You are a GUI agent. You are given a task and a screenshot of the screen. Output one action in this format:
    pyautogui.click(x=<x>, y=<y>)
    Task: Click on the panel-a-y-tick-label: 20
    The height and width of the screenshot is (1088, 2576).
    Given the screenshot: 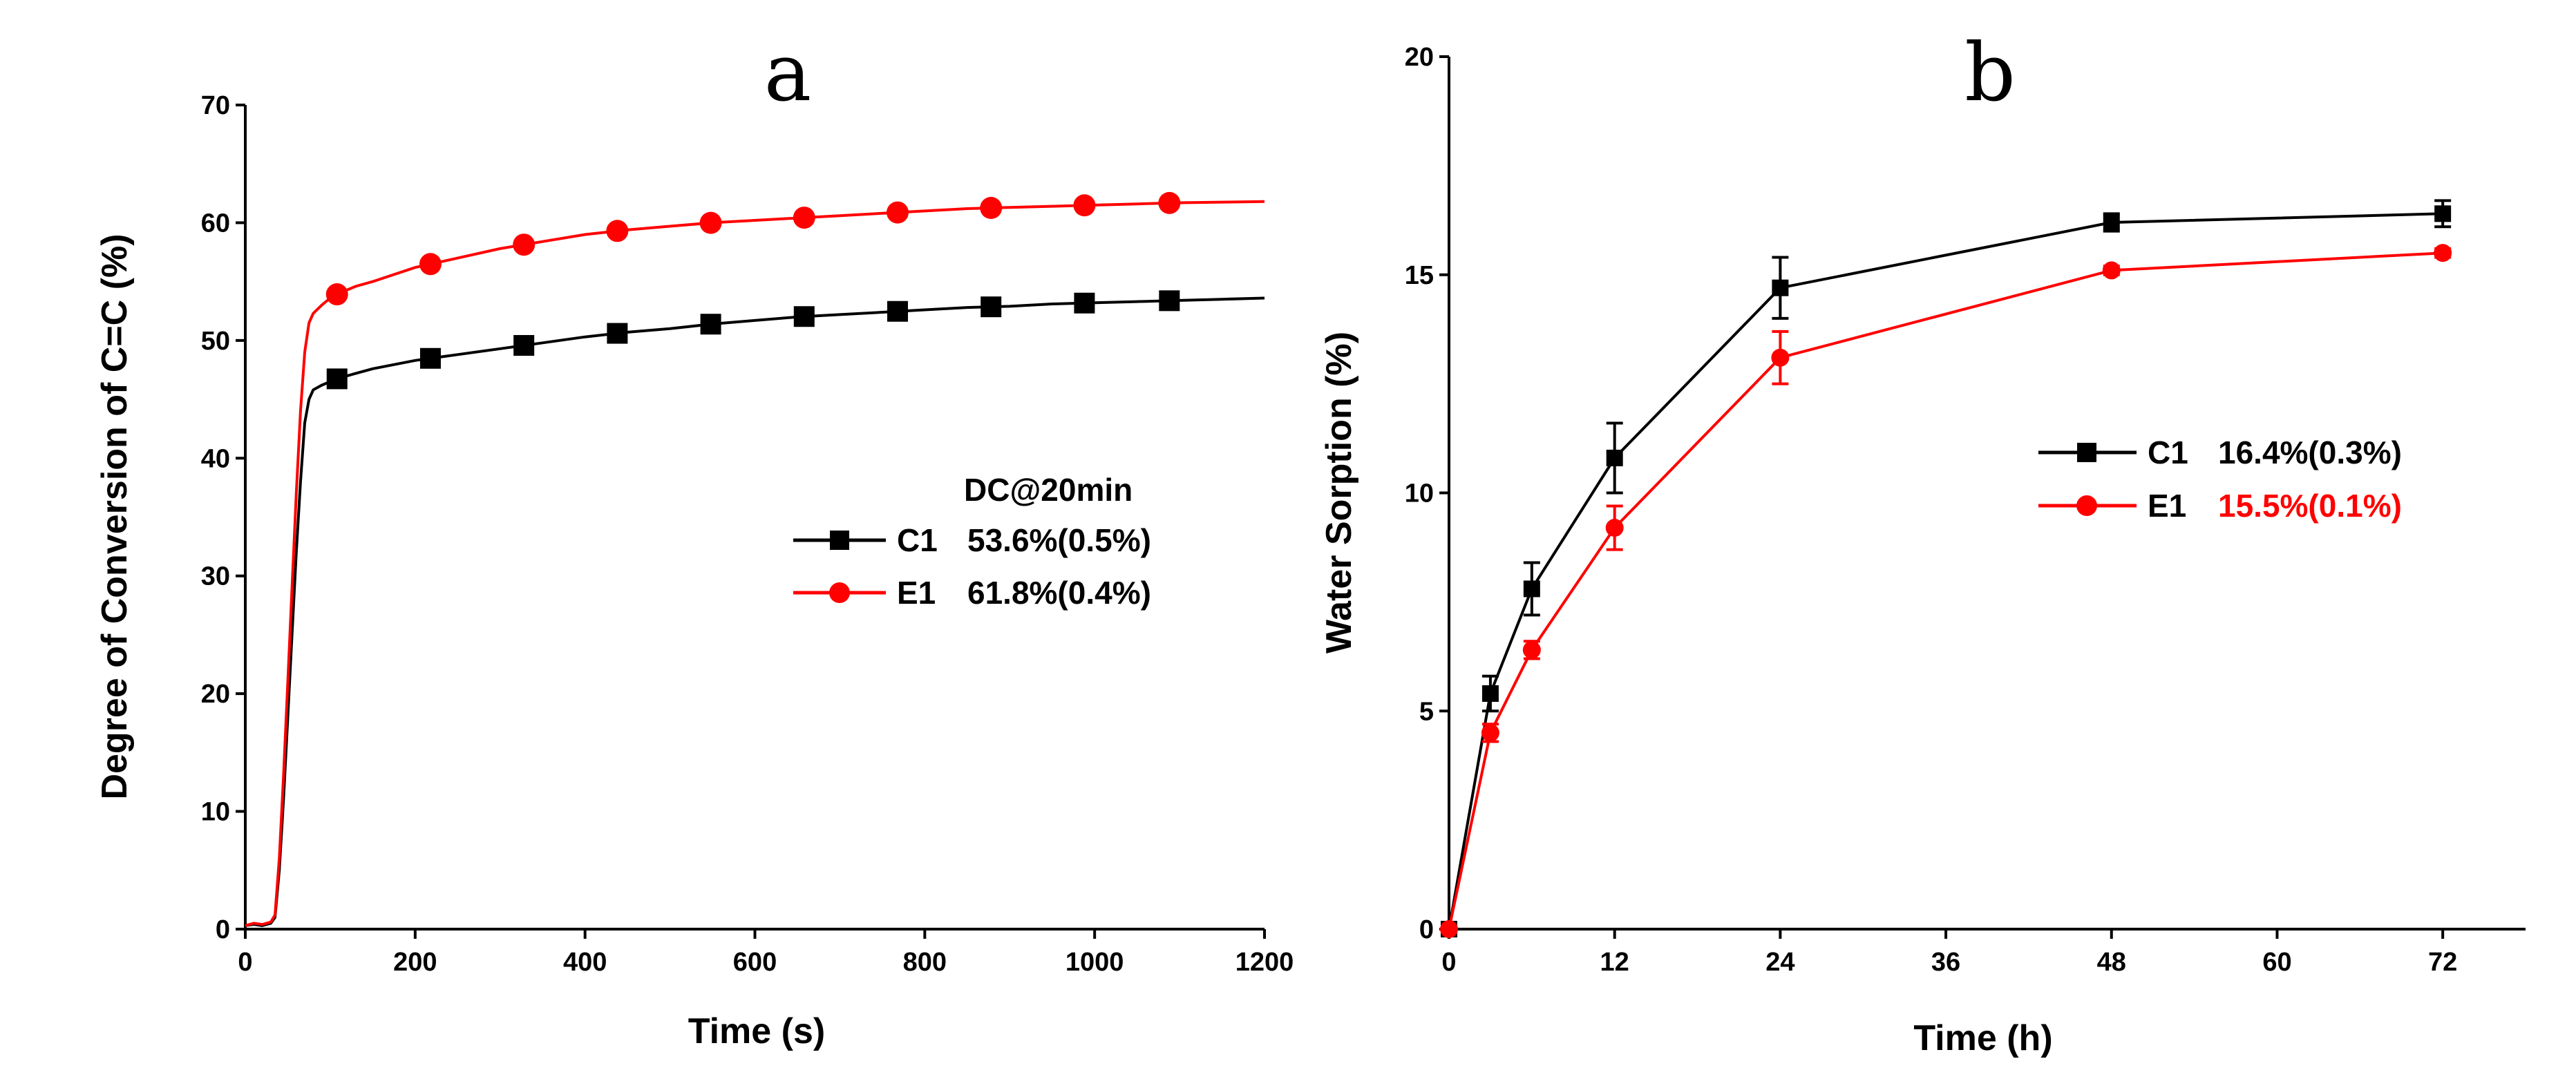 What is the action you would take?
    pyautogui.click(x=215, y=694)
    